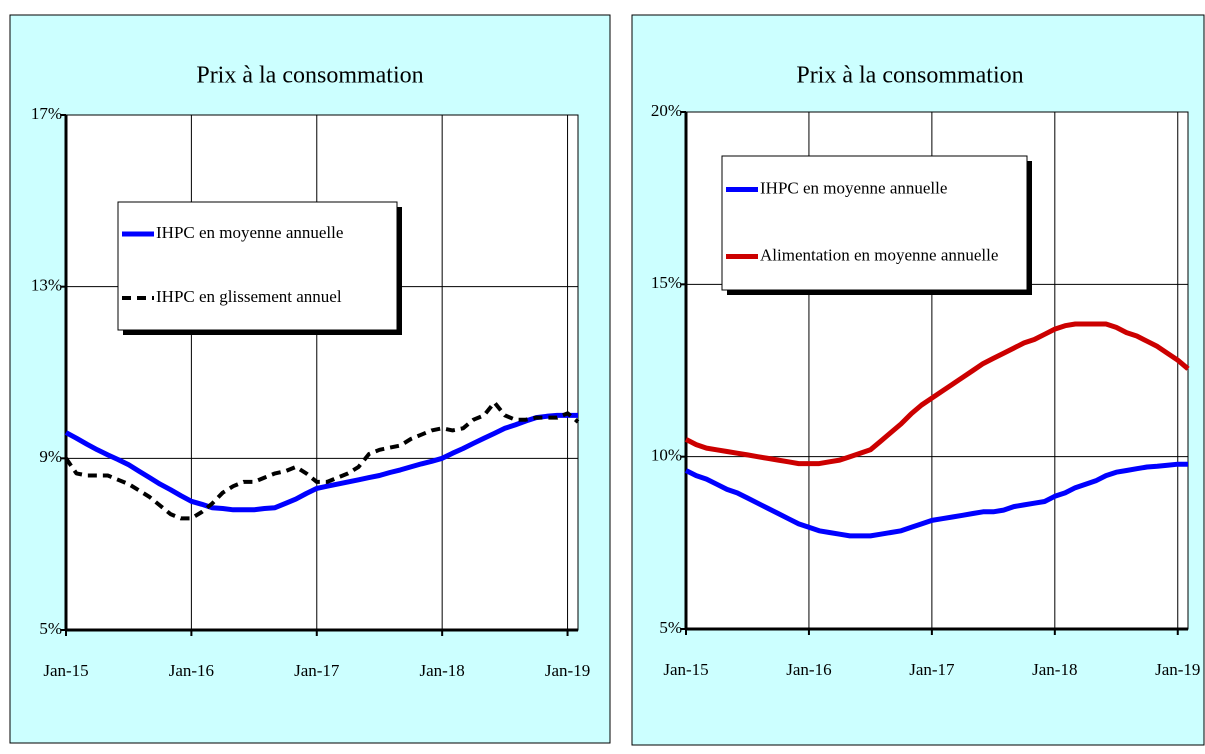 This screenshot has height=754, width=1205. I want to click on legend-label: IHPC en glissement annuel, so click(249, 296).